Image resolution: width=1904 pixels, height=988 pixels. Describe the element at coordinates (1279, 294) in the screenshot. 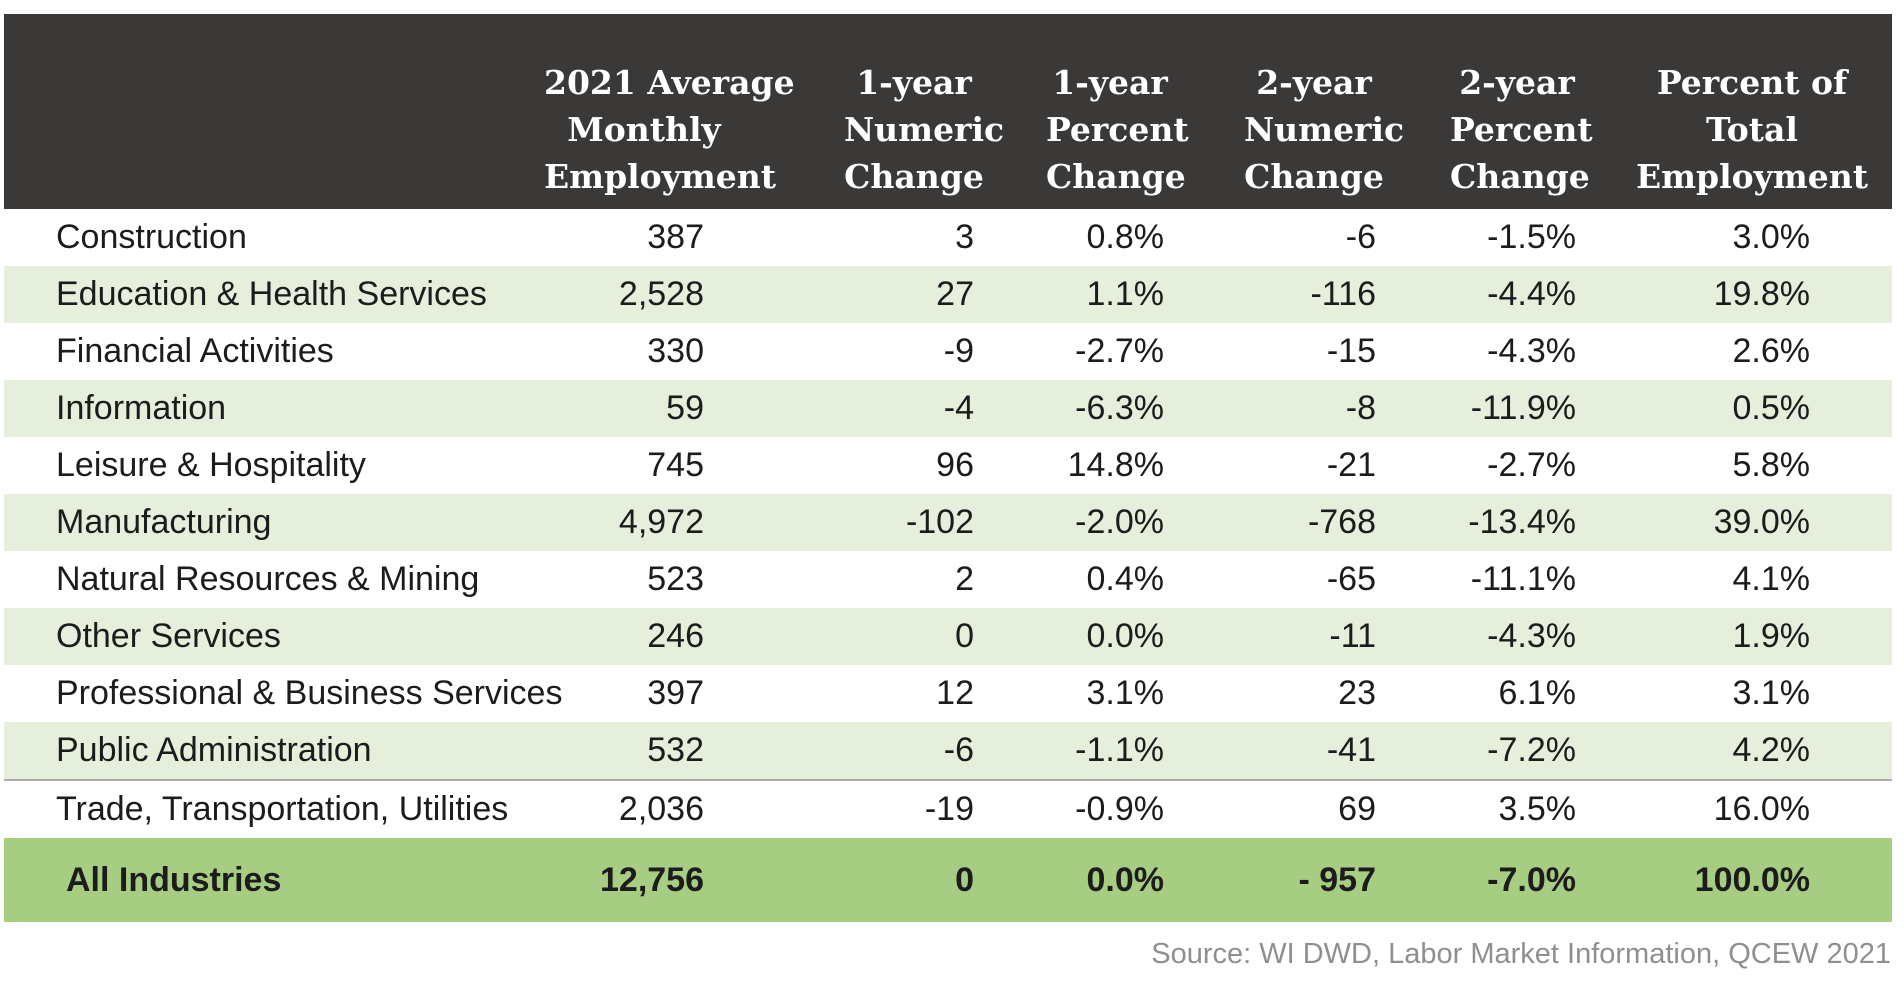

I see `cell-2yr-numeric: -116` at that location.